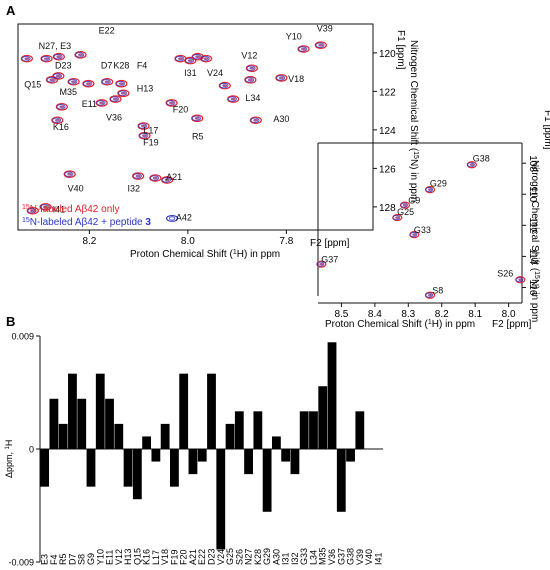 Image resolution: width=550 pixels, height=570 pixels. Describe the element at coordinates (172, 218) in the screenshot. I see `peak-contour` at that location.